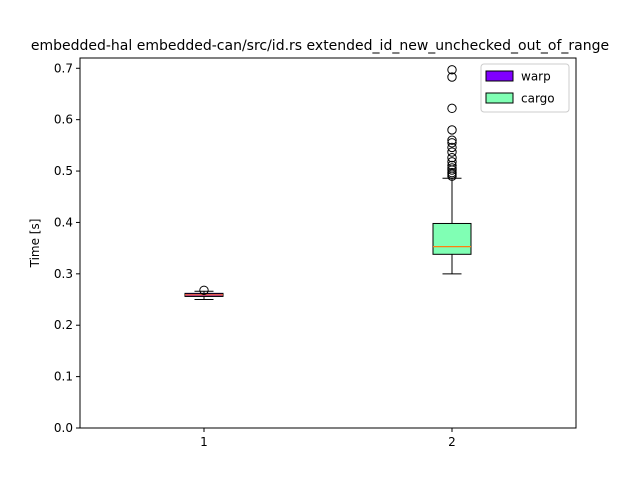 The width and height of the screenshot is (640, 480). Describe the element at coordinates (452, 238) in the screenshot. I see `box-body` at that location.